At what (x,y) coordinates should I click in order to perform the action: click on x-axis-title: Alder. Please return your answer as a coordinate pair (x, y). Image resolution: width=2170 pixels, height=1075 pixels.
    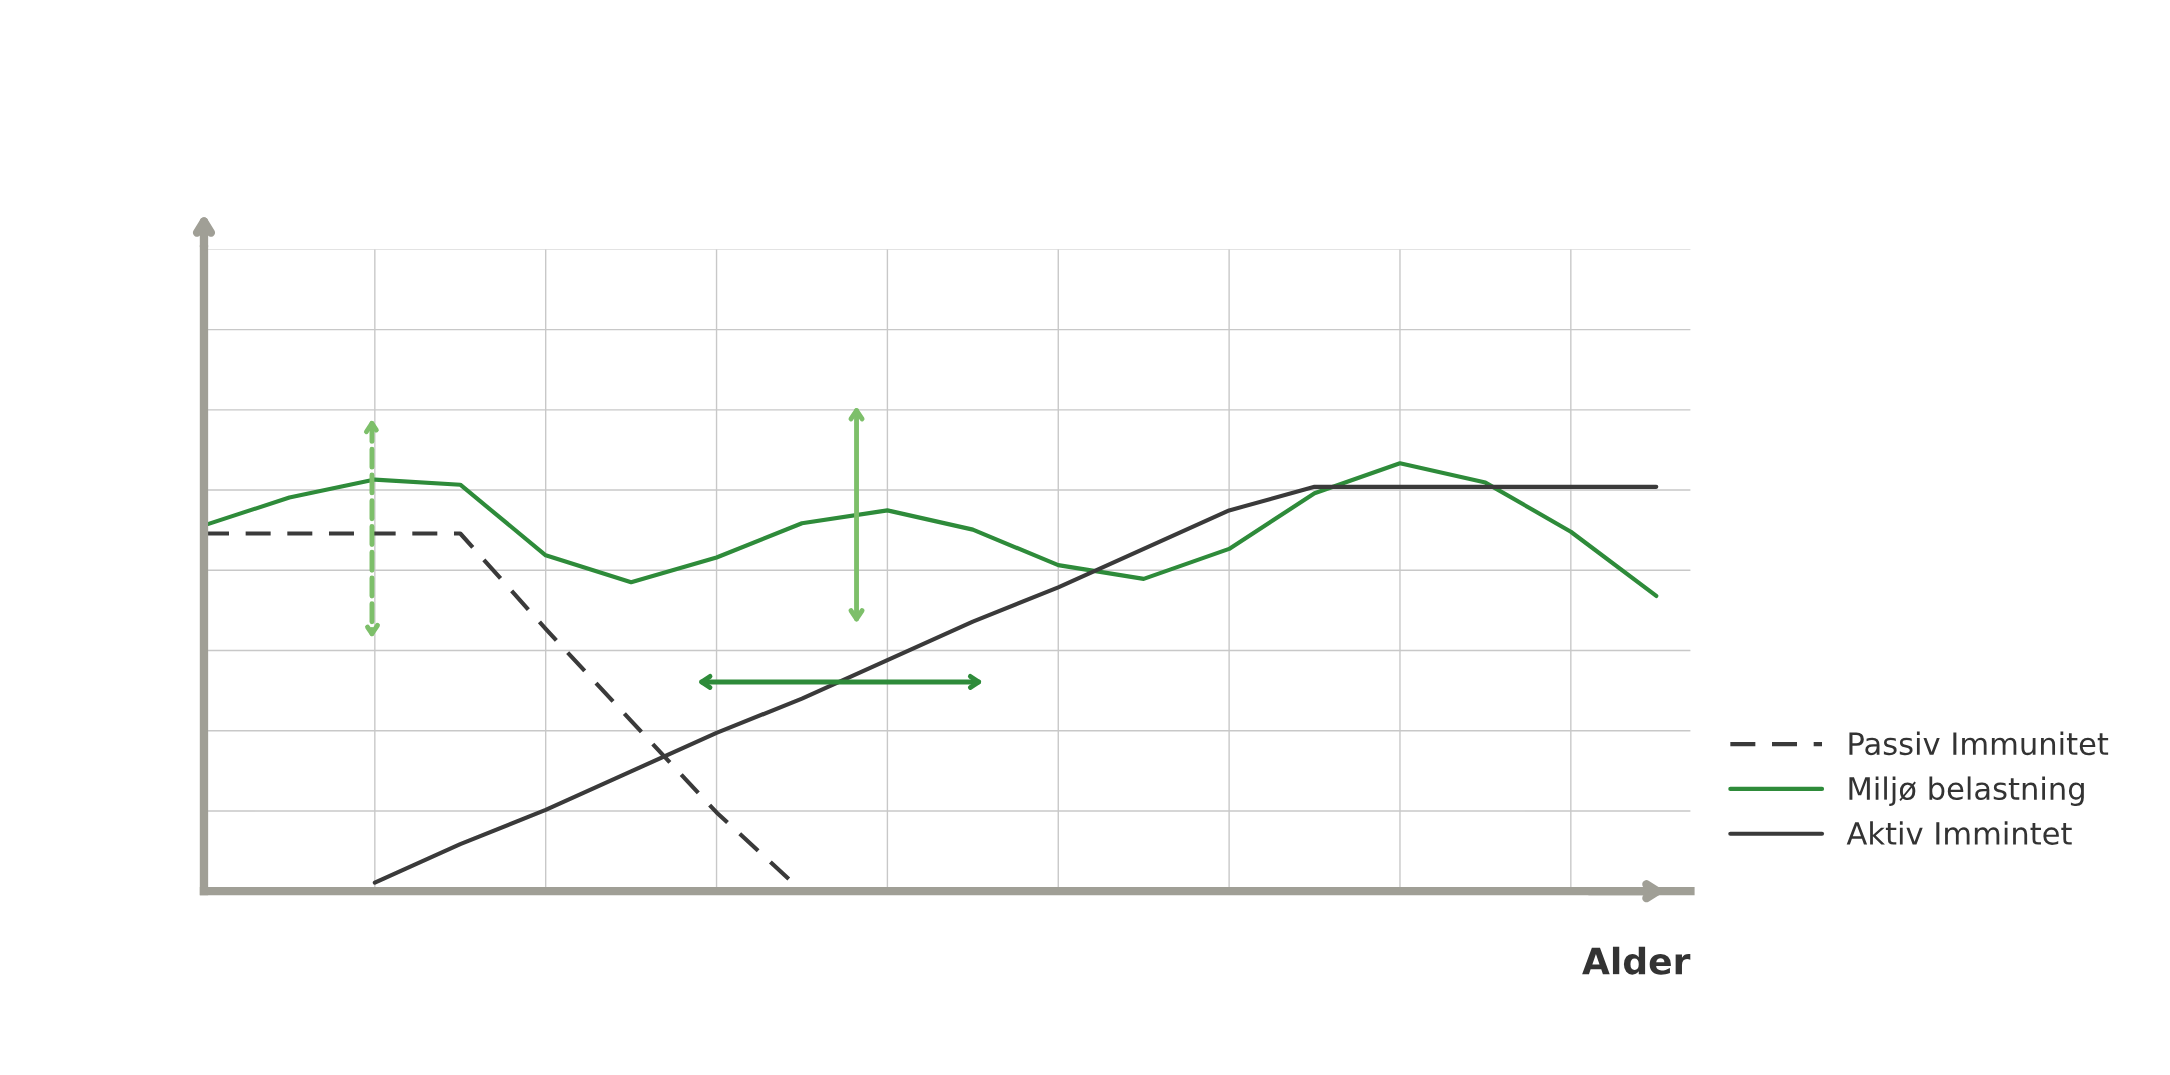
    Looking at the image, I should click on (1636, 960).